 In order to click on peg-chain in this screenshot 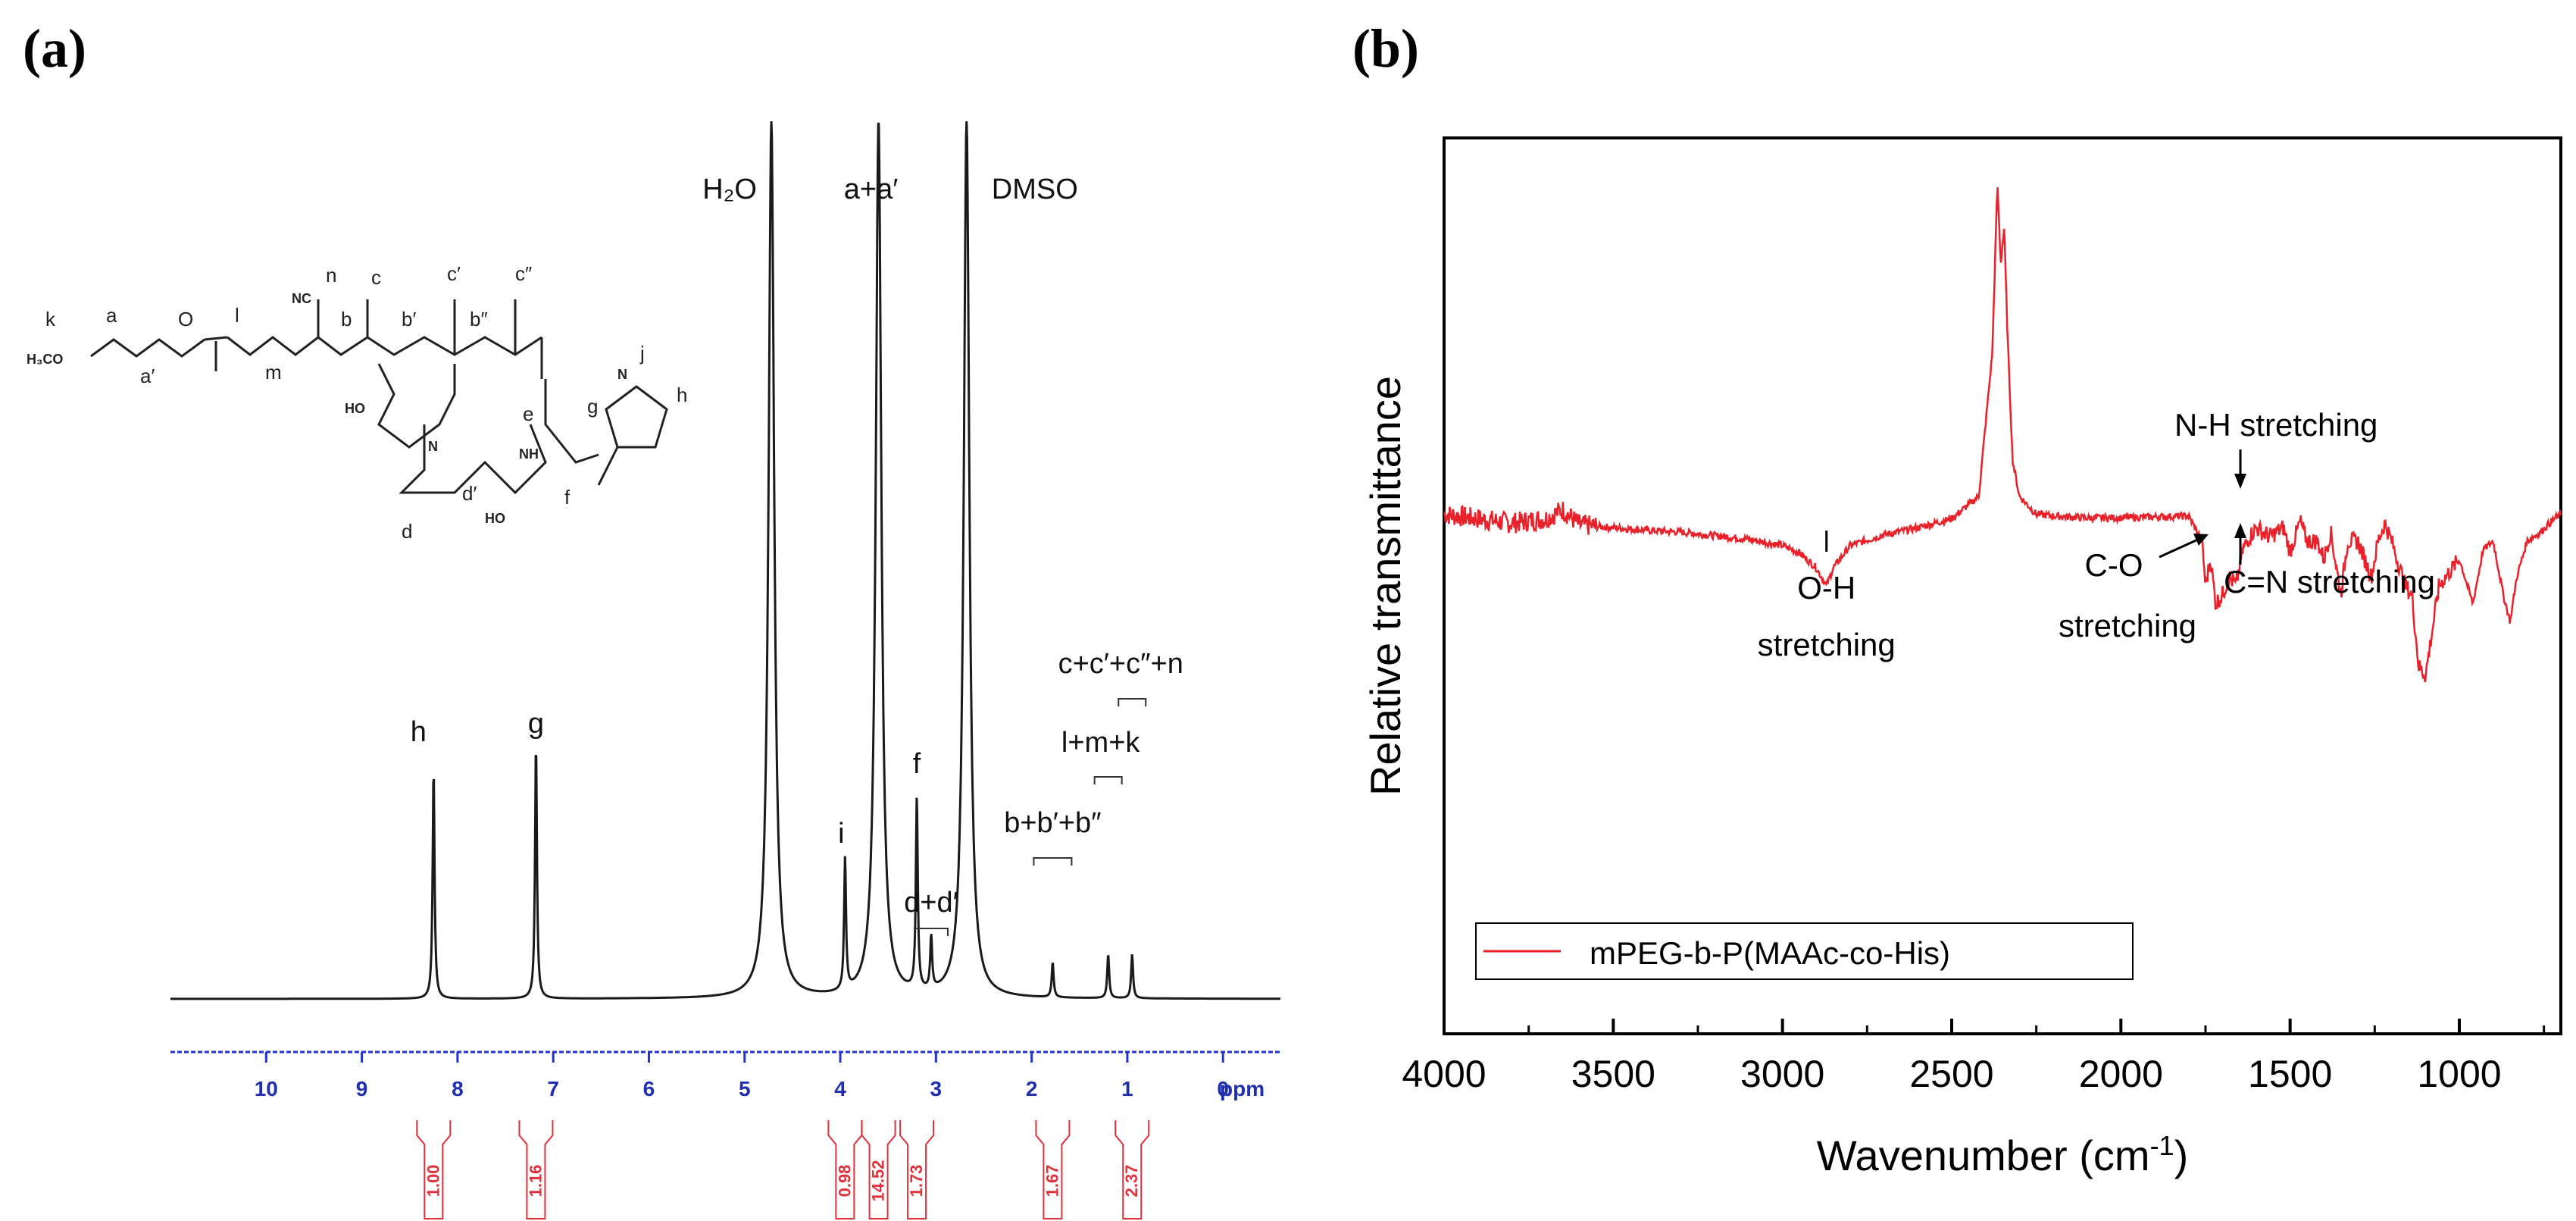, I will do `click(147, 348)`.